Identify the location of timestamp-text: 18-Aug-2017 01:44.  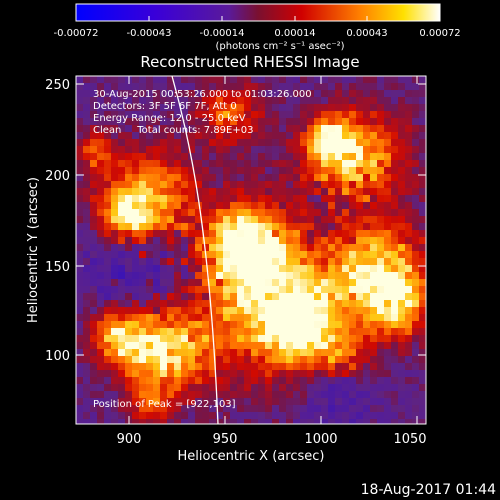
(428, 490).